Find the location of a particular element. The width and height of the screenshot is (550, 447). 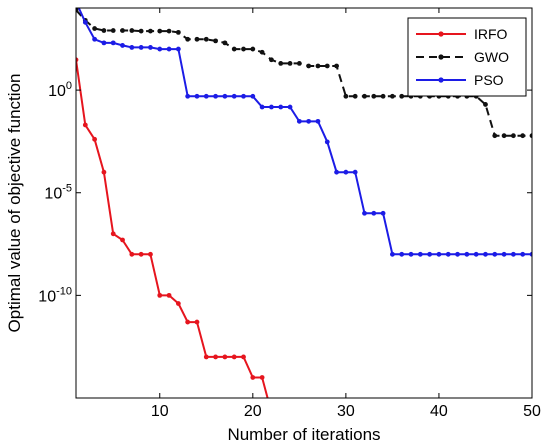

legend-marker-pso is located at coordinates (441, 80).